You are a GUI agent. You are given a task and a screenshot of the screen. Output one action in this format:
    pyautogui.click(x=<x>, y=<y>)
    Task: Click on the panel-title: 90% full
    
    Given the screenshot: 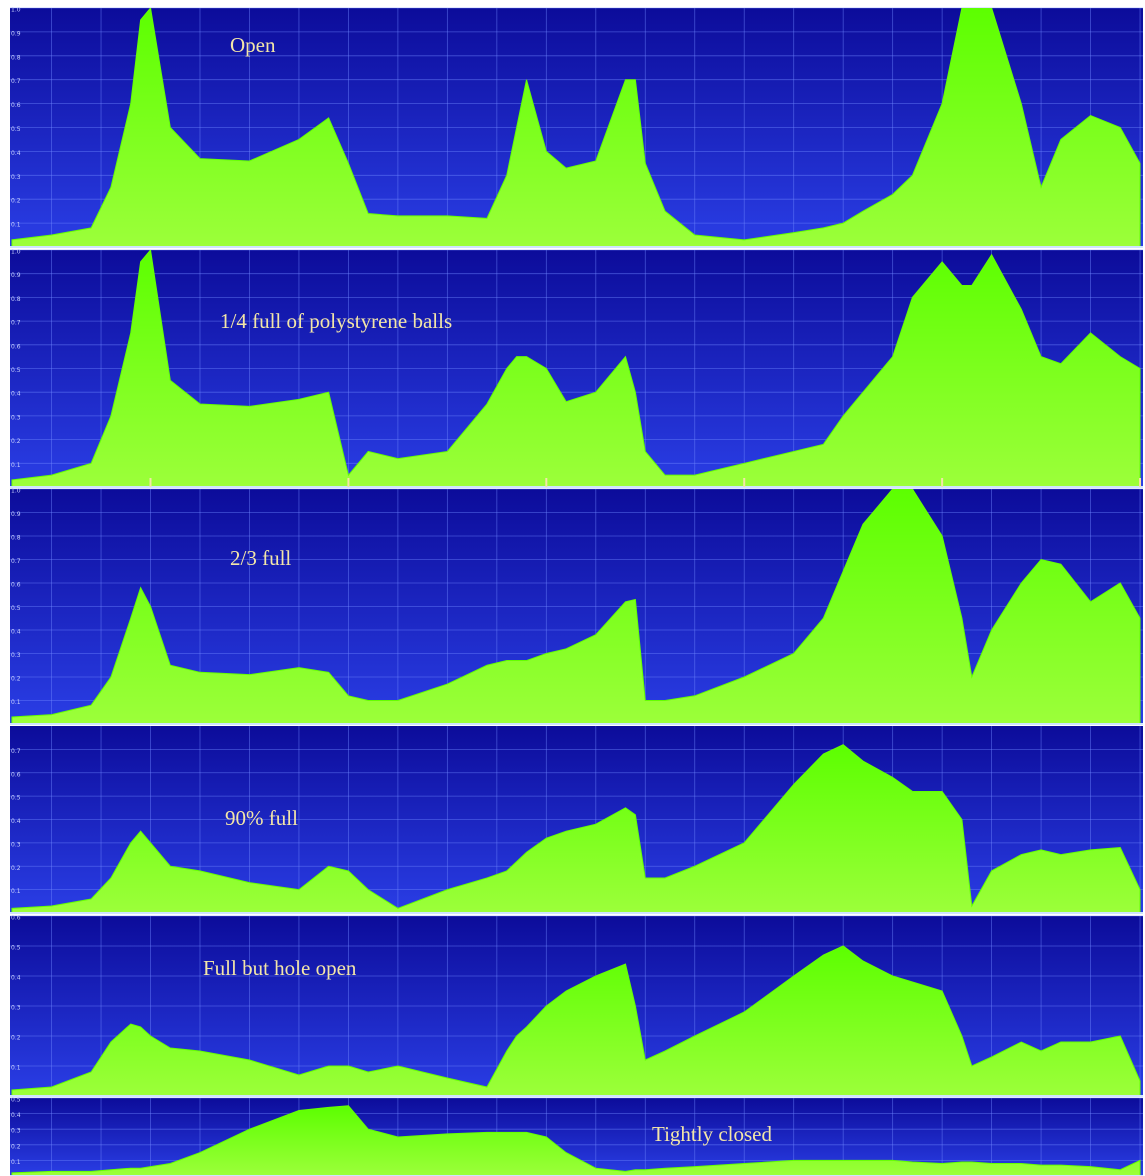 What is the action you would take?
    pyautogui.click(x=261, y=818)
    